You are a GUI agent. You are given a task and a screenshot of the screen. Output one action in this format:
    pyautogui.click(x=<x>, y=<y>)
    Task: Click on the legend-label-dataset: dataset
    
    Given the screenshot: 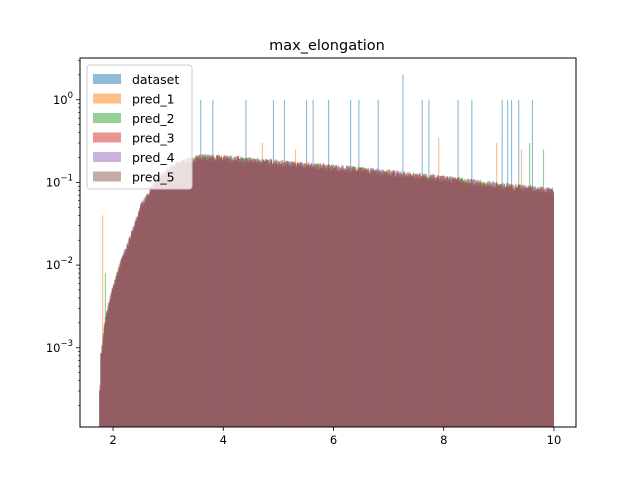 What is the action you would take?
    pyautogui.click(x=155, y=79)
    